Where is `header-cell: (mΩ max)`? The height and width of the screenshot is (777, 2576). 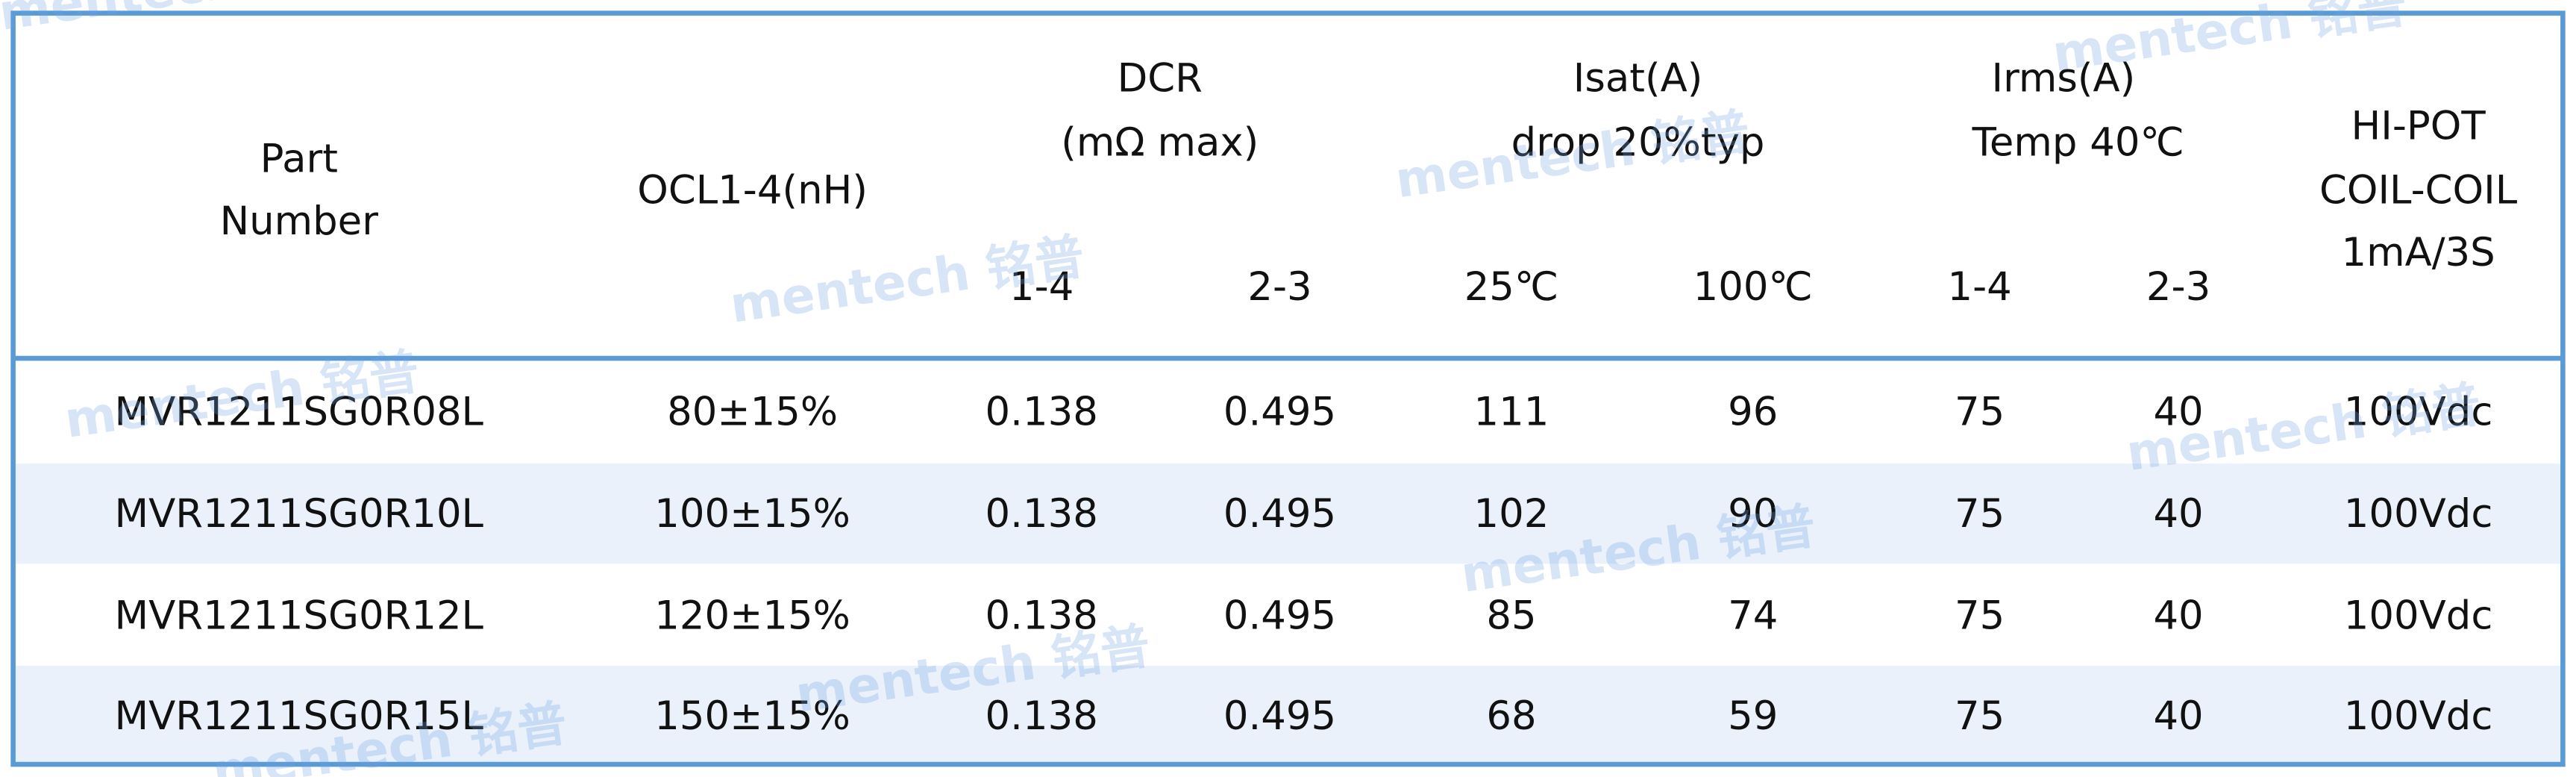 header-cell: (mΩ max) is located at coordinates (1160, 142).